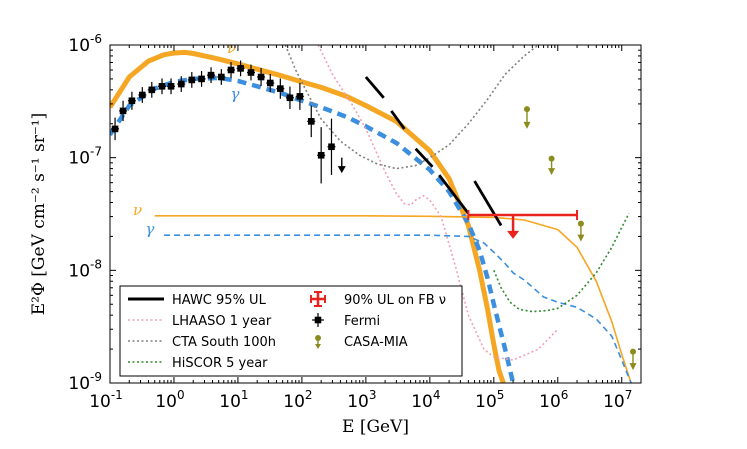 The width and height of the screenshot is (747, 449). What do you see at coordinates (149, 229) in the screenshot?
I see `curve-label-4: γ` at bounding box center [149, 229].